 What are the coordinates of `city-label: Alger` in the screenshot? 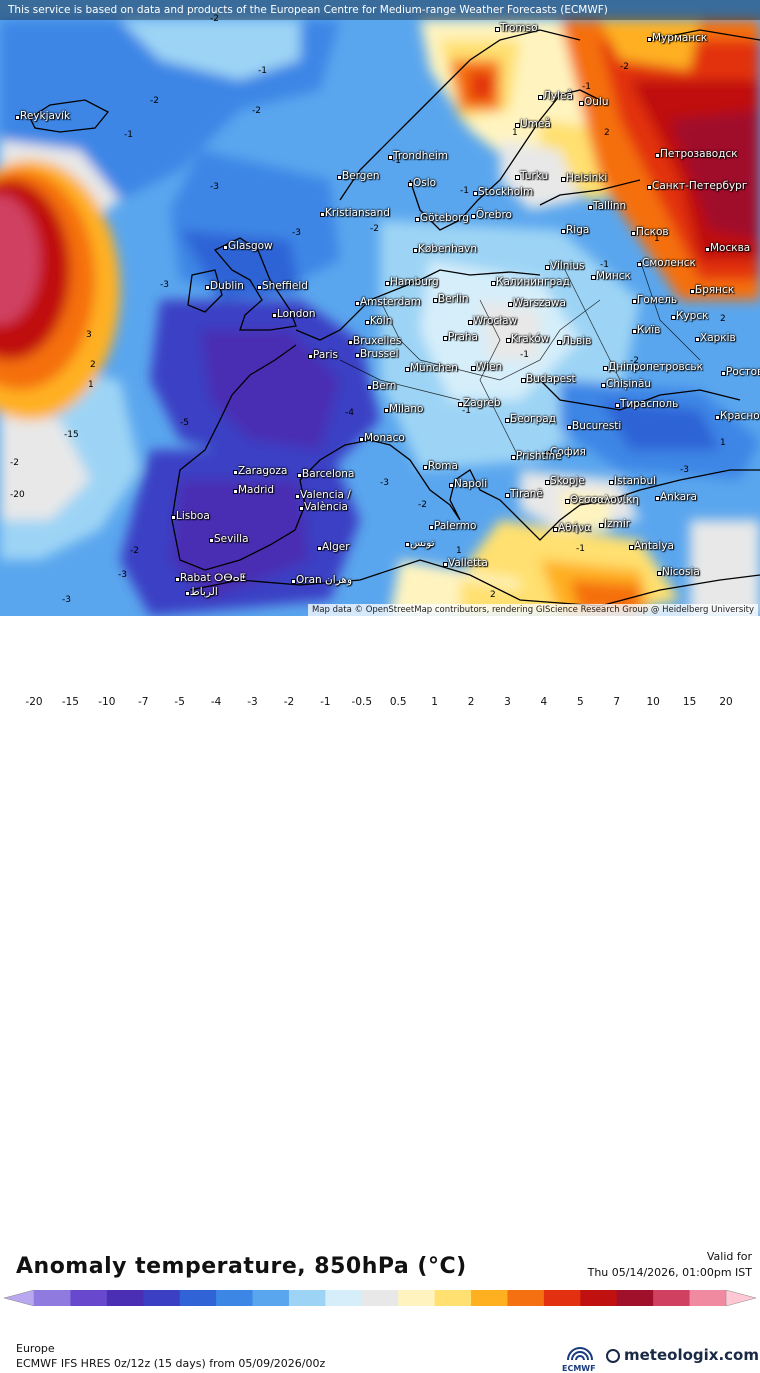 It's located at (333, 547).